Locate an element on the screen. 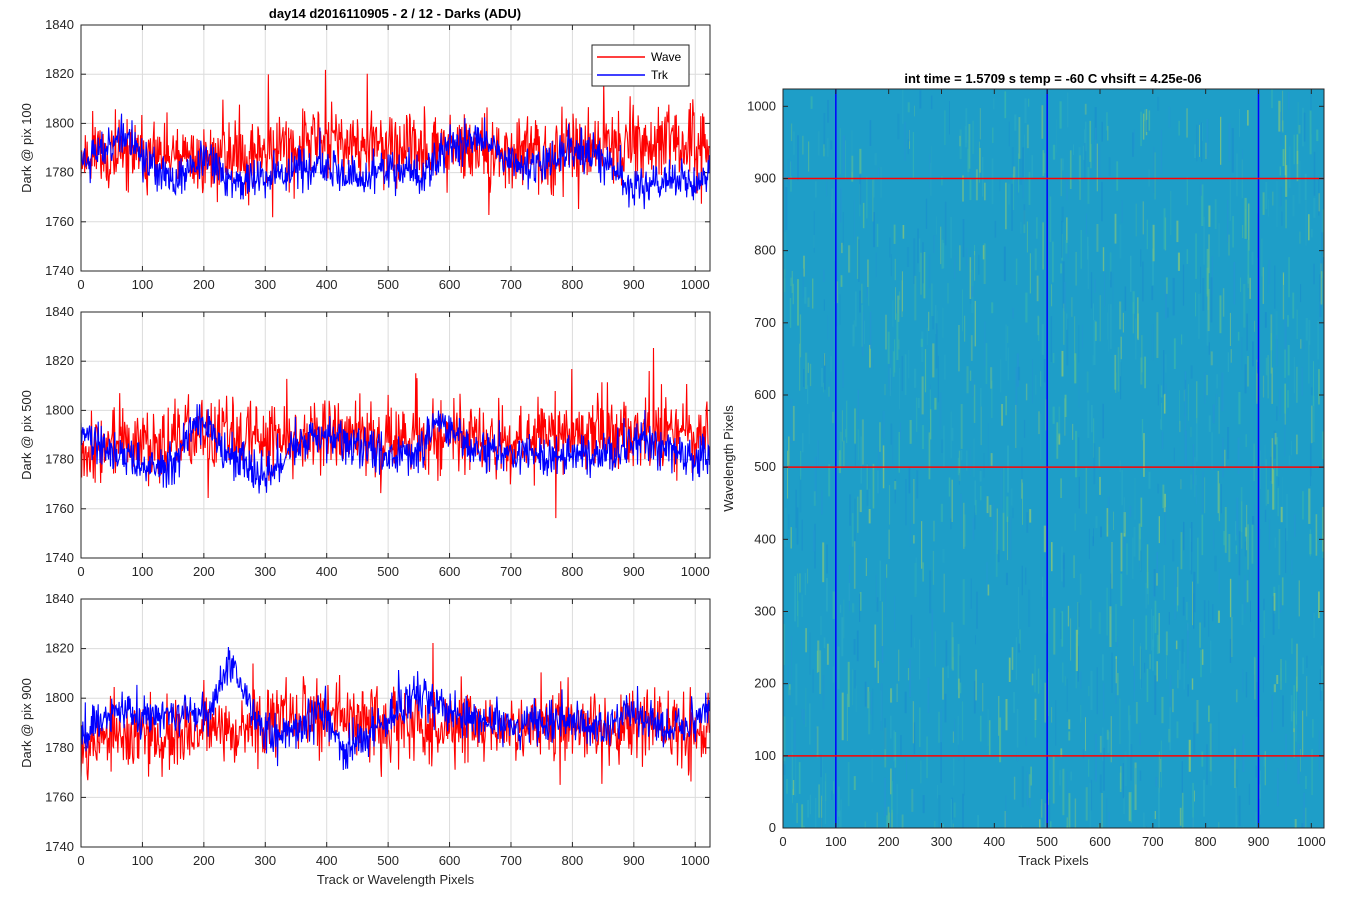 Image resolution: width=1350 pixels, height=900 pixels. y-tick-label-1780: 1780 is located at coordinates (59, 172).